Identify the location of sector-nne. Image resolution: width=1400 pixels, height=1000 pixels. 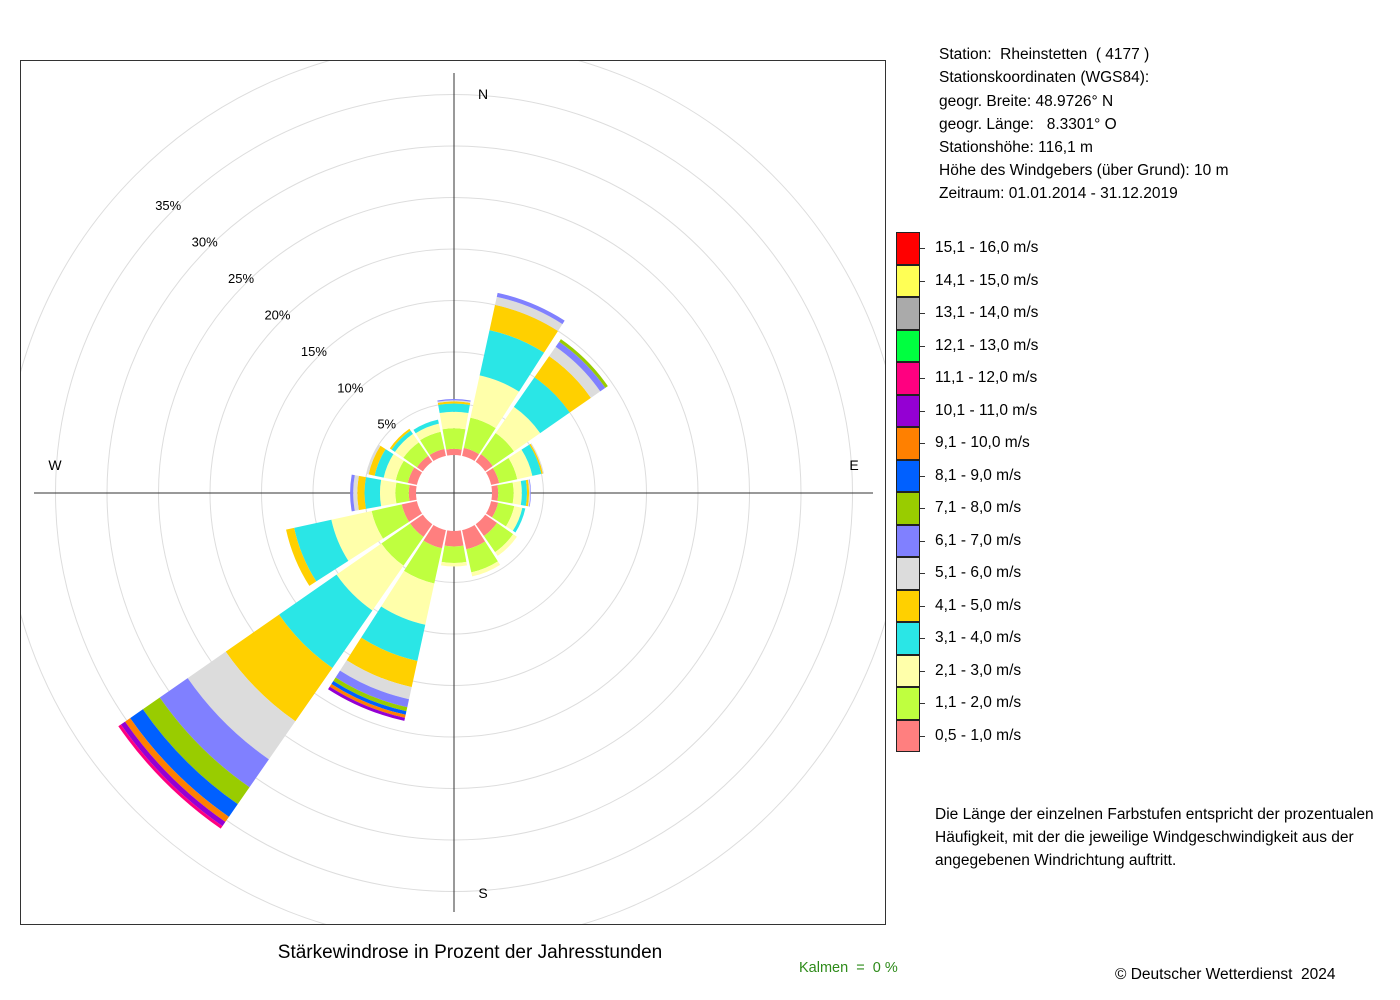
(513, 377).